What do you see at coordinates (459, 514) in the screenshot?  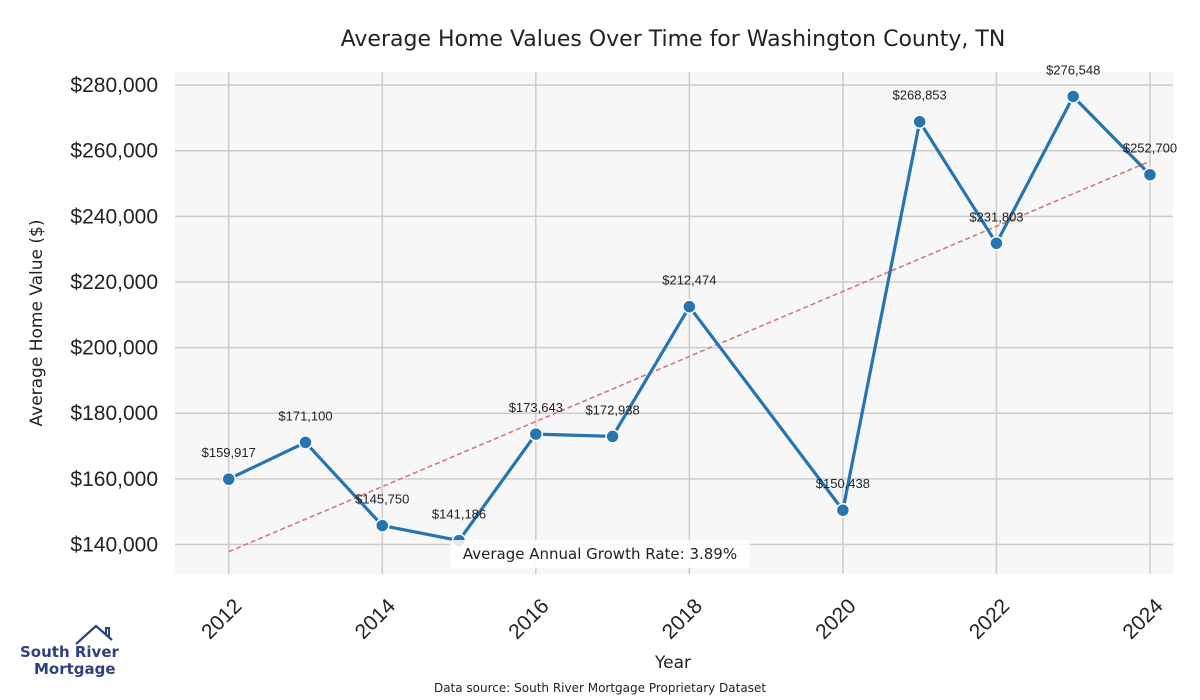 I see `data-label: $141,186` at bounding box center [459, 514].